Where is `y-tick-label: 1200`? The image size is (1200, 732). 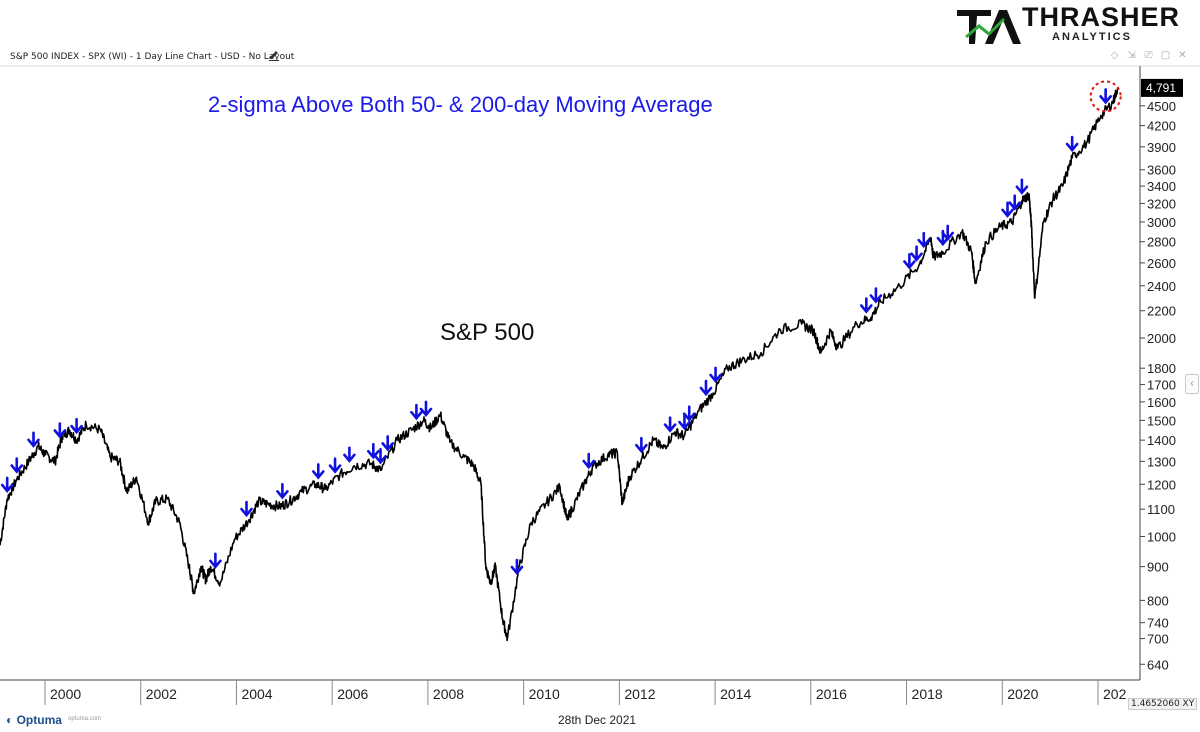 y-tick-label: 1200 is located at coordinates (1161, 484).